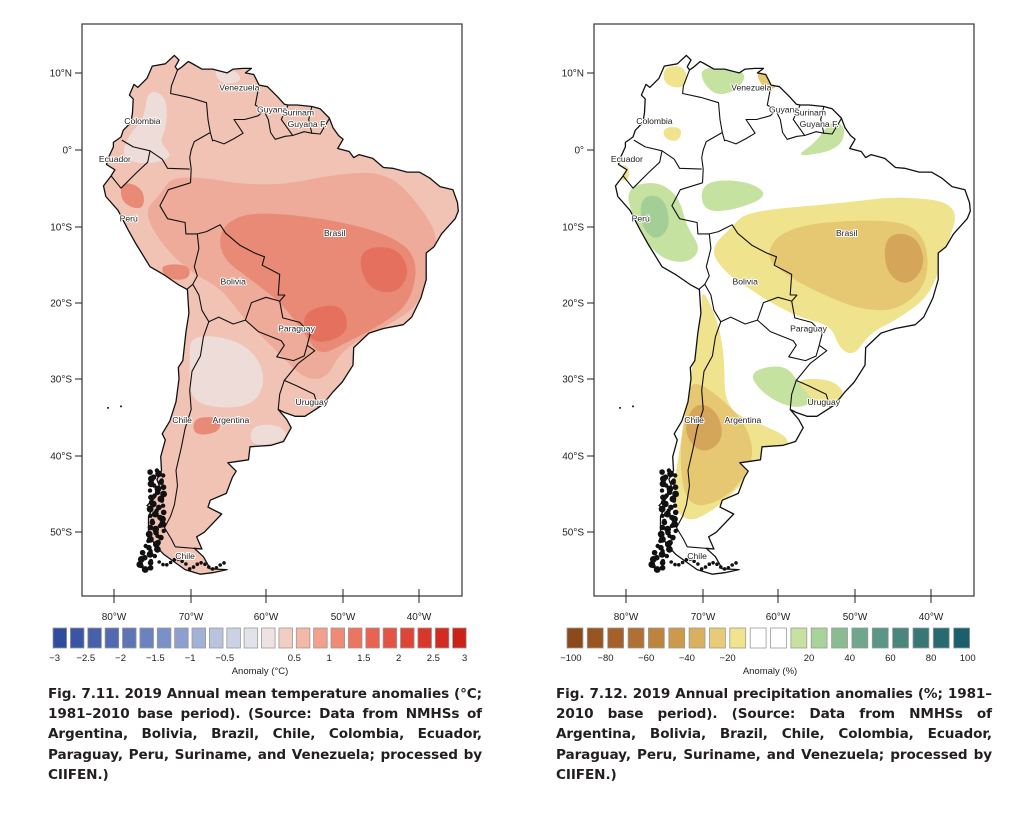 The height and width of the screenshot is (828, 1024). I want to click on longitude-tick-label: 80°W, so click(626, 617).